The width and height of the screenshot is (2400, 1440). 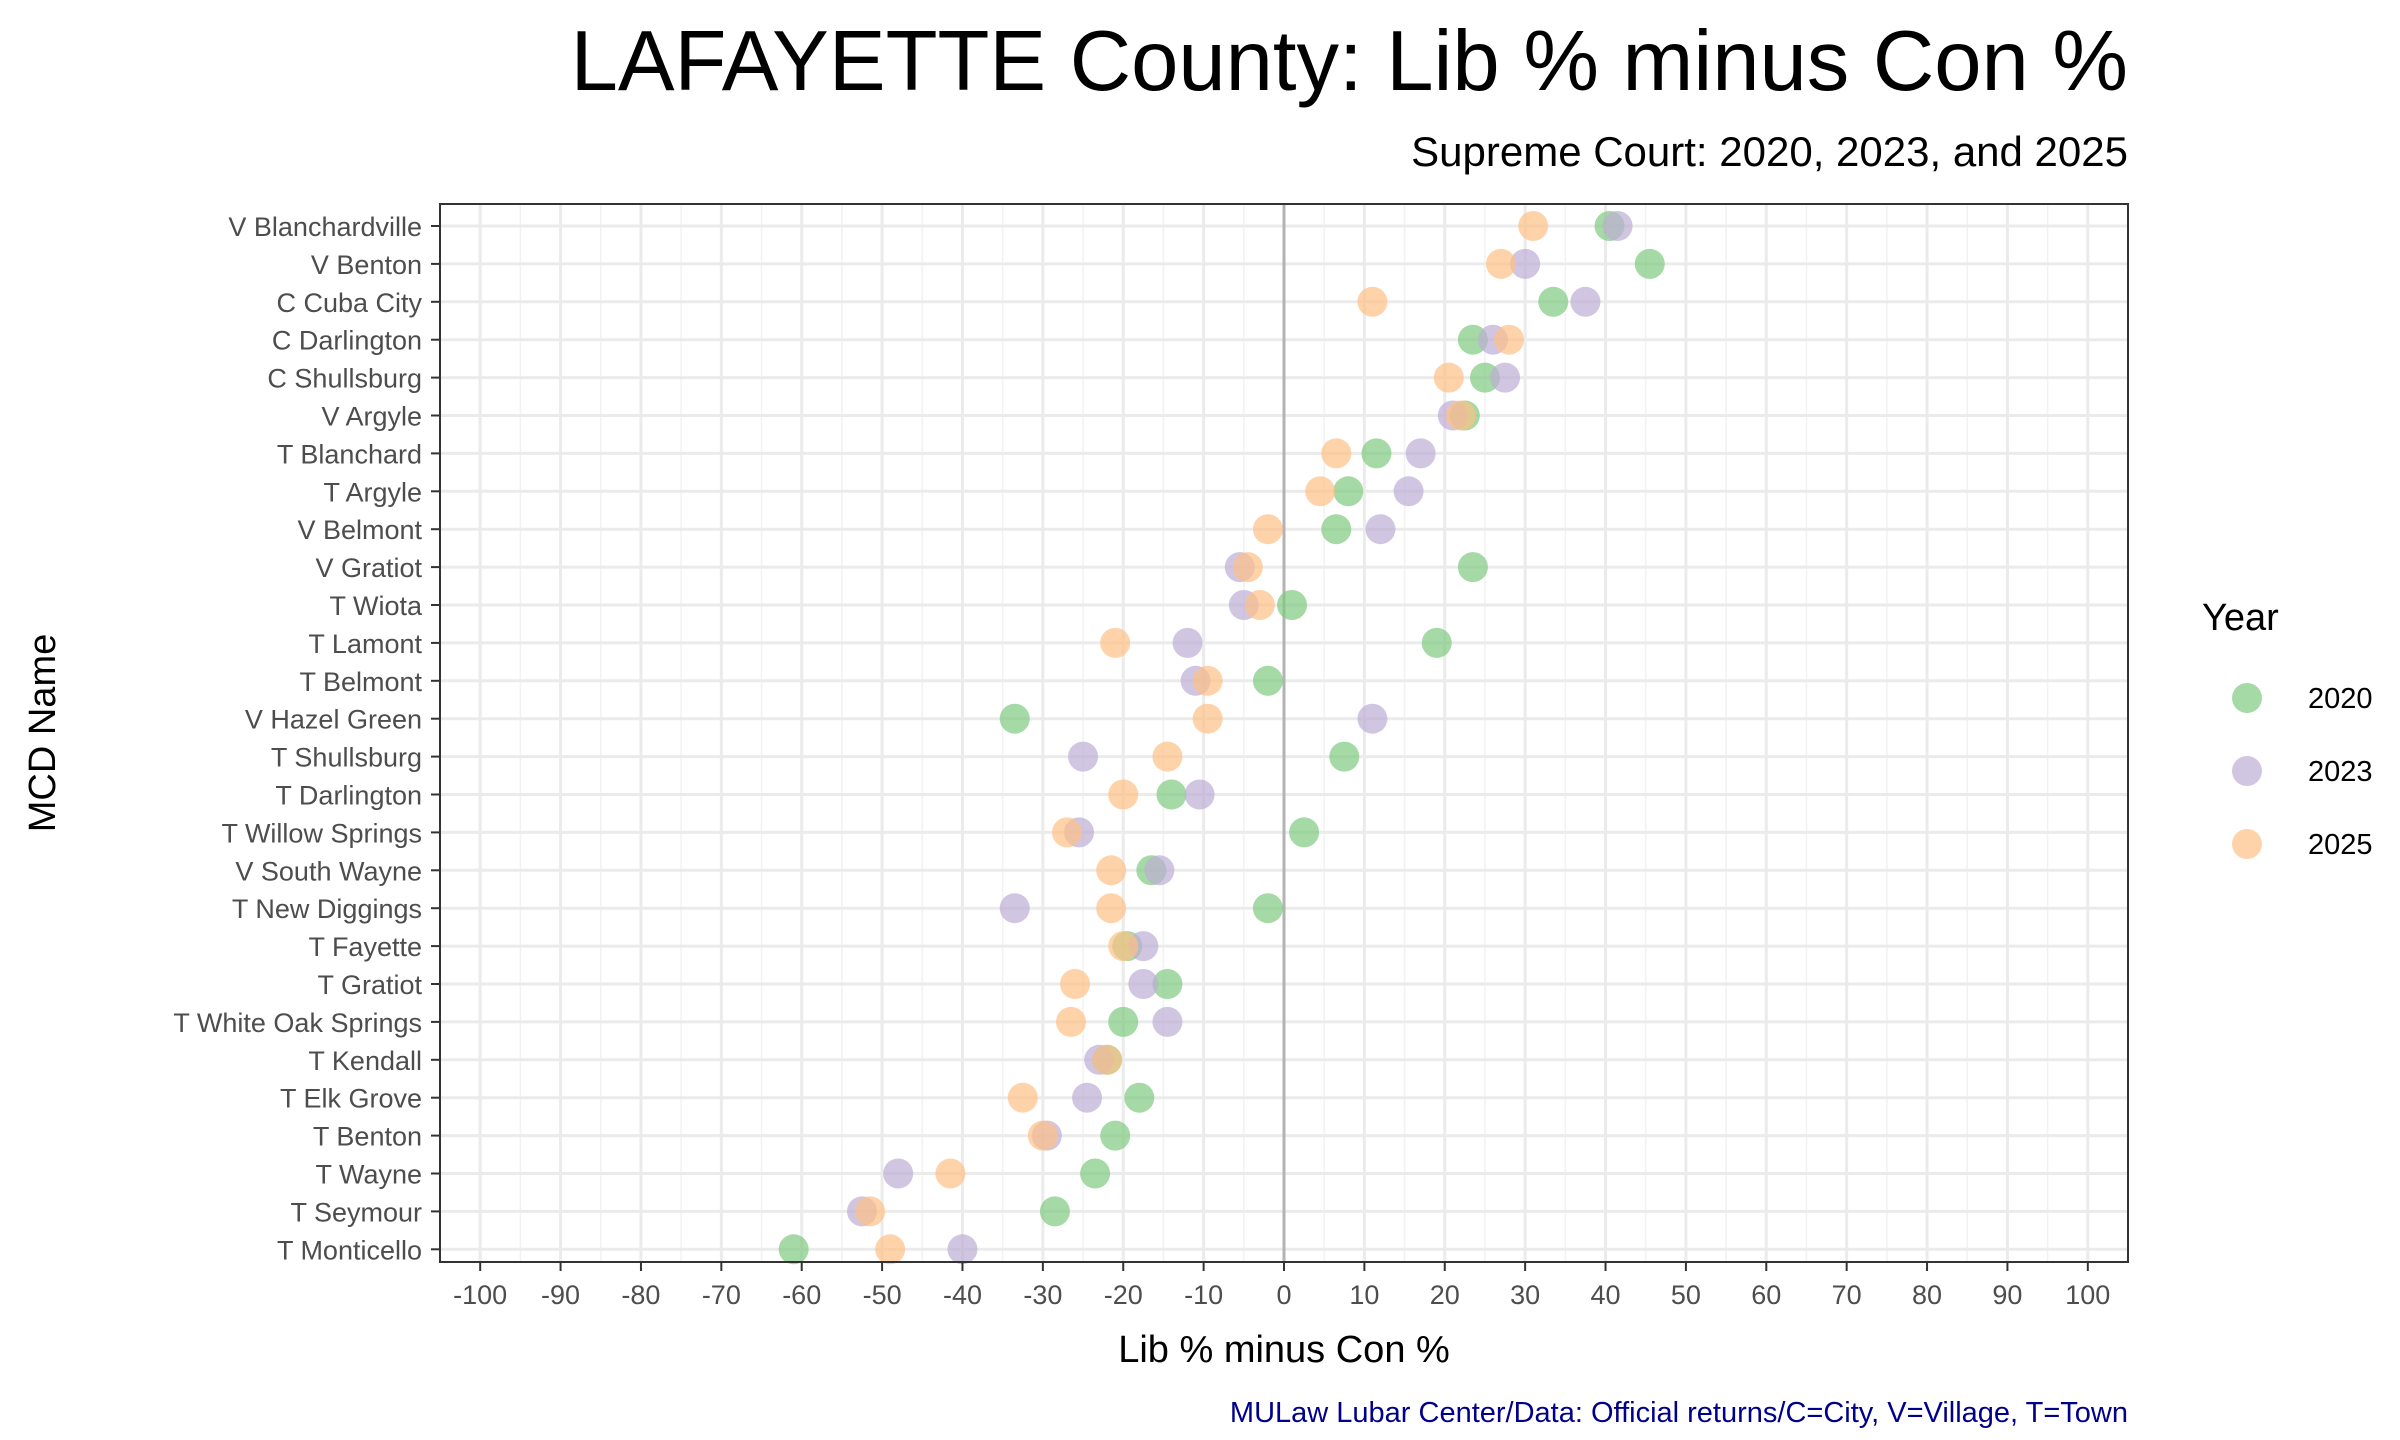 What do you see at coordinates (1284, 1350) in the screenshot?
I see `x-axis-title: Lib % minus Con %` at bounding box center [1284, 1350].